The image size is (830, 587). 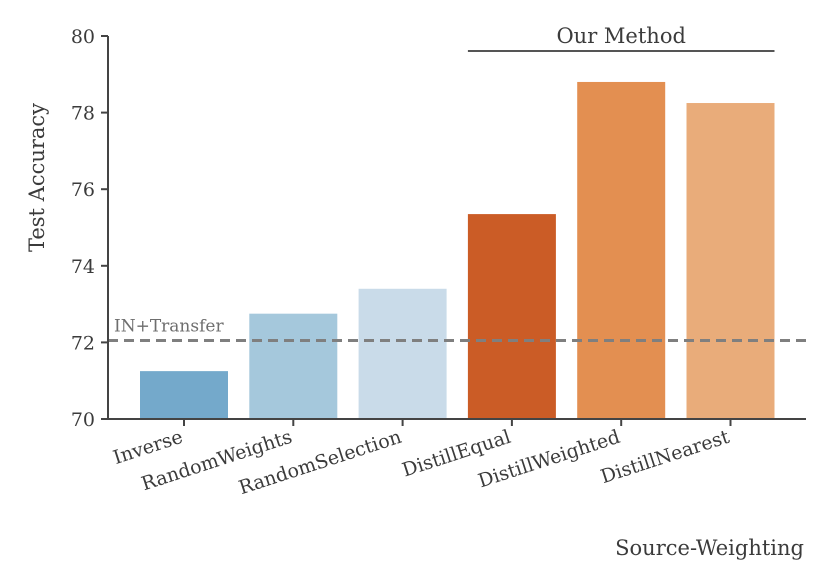 I want to click on y-tick-label: 76, so click(x=83, y=190).